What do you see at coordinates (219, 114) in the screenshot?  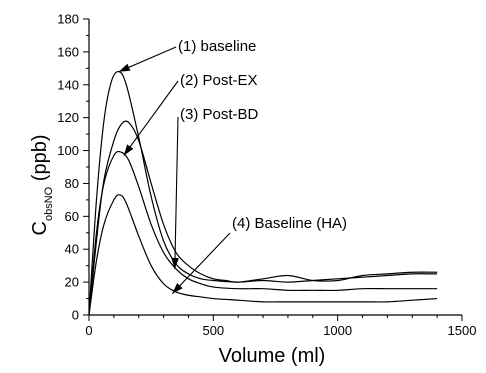 I see `annotation-label-3: (3) Post-BD` at bounding box center [219, 114].